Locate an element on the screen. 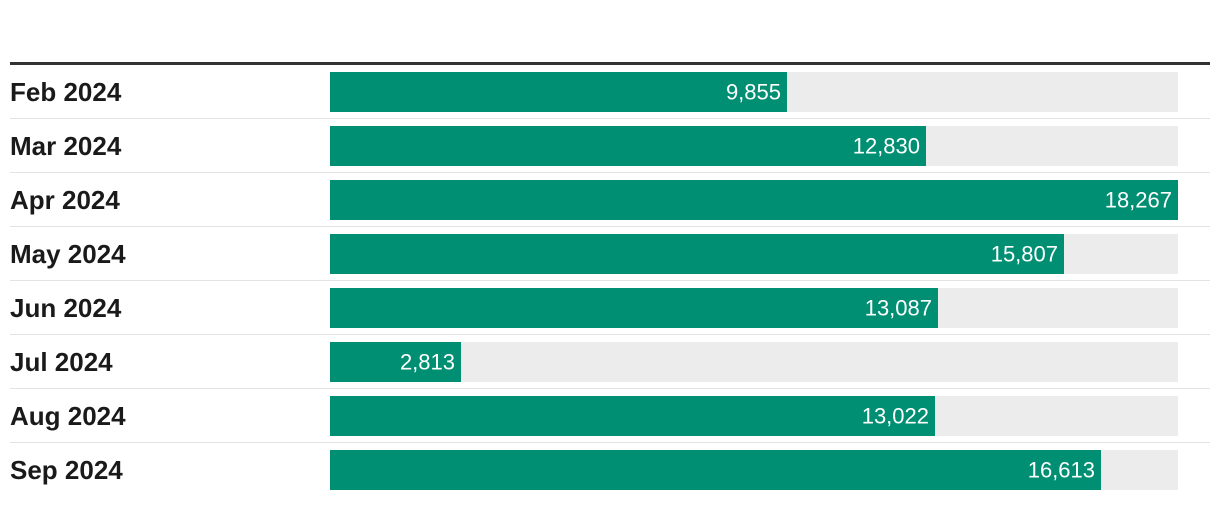  category-label: Jun 2024 is located at coordinates (66, 308).